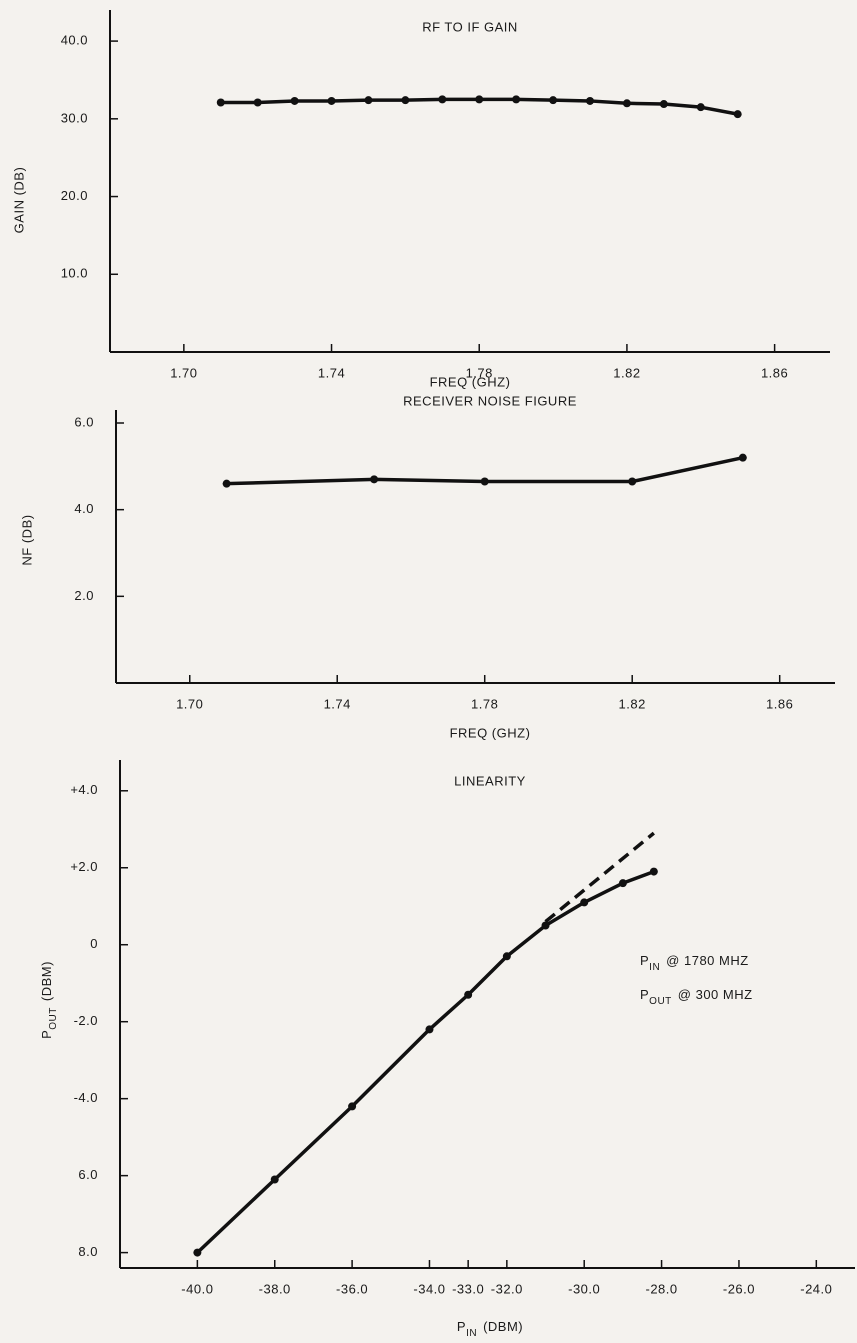 Image resolution: width=857 pixels, height=1343 pixels. I want to click on annotation-text: @ 1780 MHZ, so click(707, 960).